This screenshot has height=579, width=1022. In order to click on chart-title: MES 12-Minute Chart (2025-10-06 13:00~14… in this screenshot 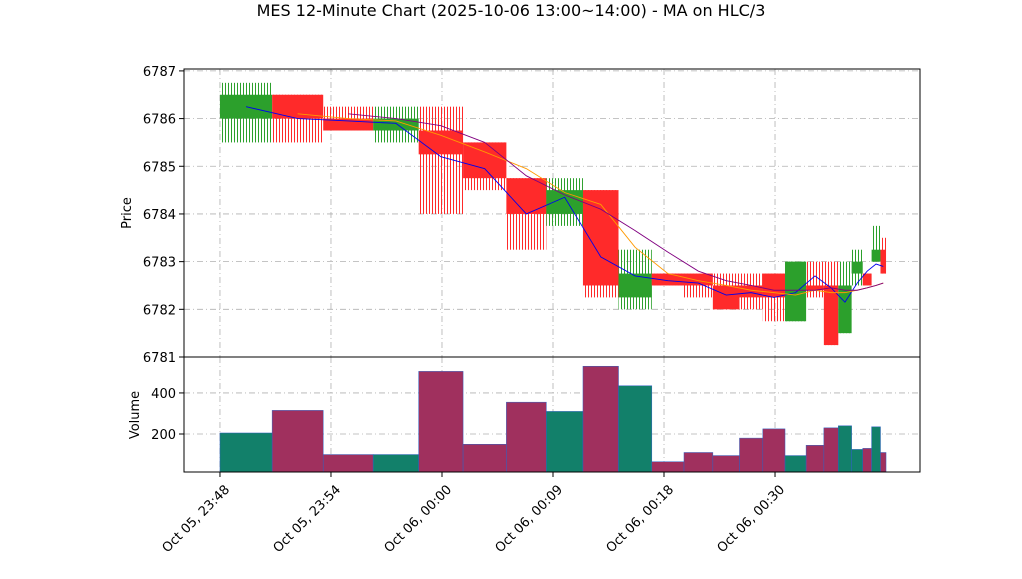, I will do `click(511, 10)`.